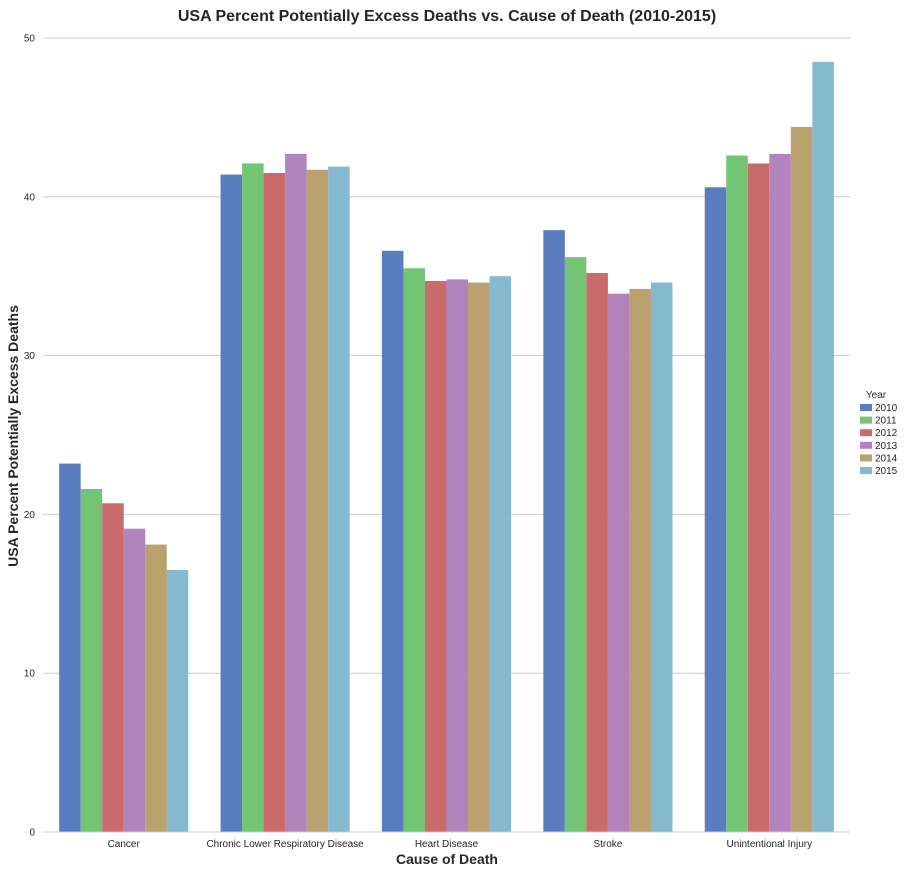  What do you see at coordinates (607, 844) in the screenshot?
I see `x-tick-label: Stroke` at bounding box center [607, 844].